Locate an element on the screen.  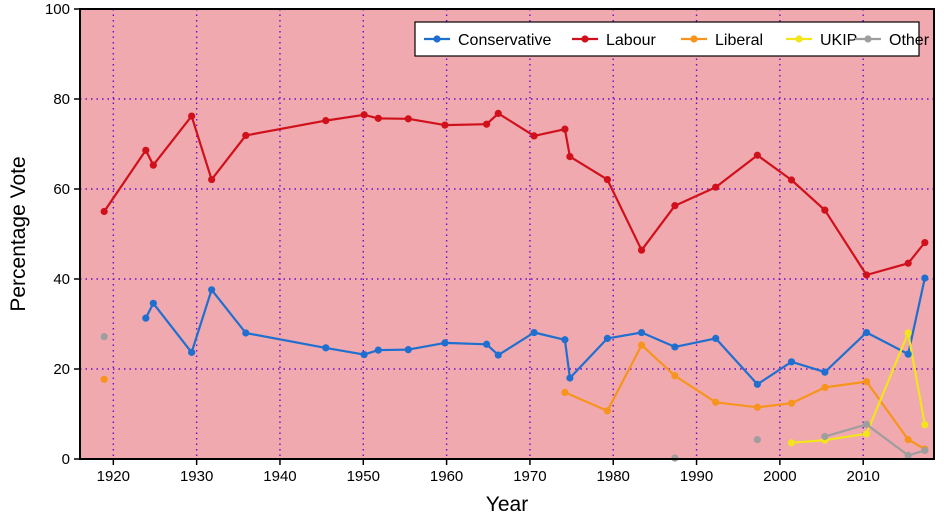
y-tick-label: 80 is located at coordinates (61, 99).